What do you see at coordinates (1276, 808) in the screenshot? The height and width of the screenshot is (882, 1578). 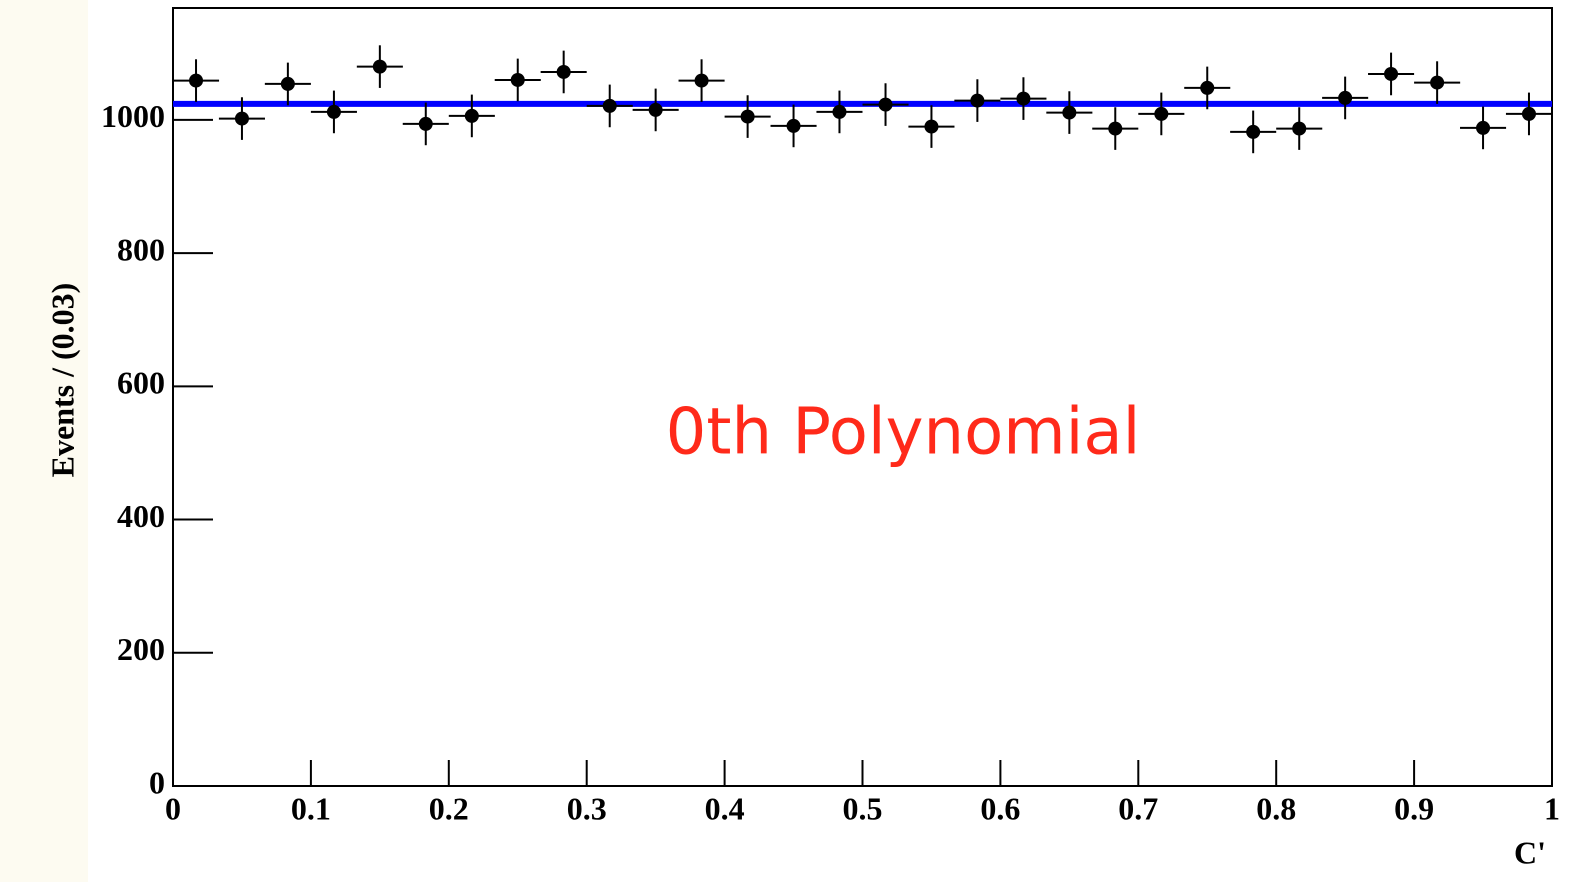 I see `x-tick-label: 0.8` at bounding box center [1276, 808].